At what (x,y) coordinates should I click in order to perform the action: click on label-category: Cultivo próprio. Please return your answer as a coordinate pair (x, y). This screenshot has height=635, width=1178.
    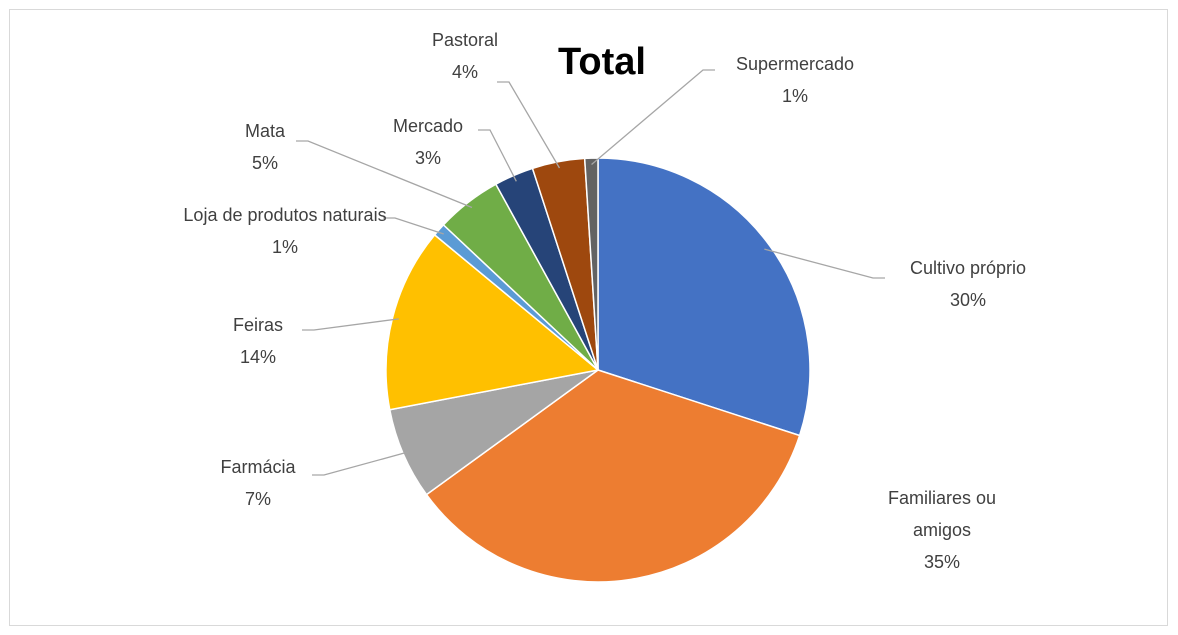
    Looking at the image, I should click on (968, 268).